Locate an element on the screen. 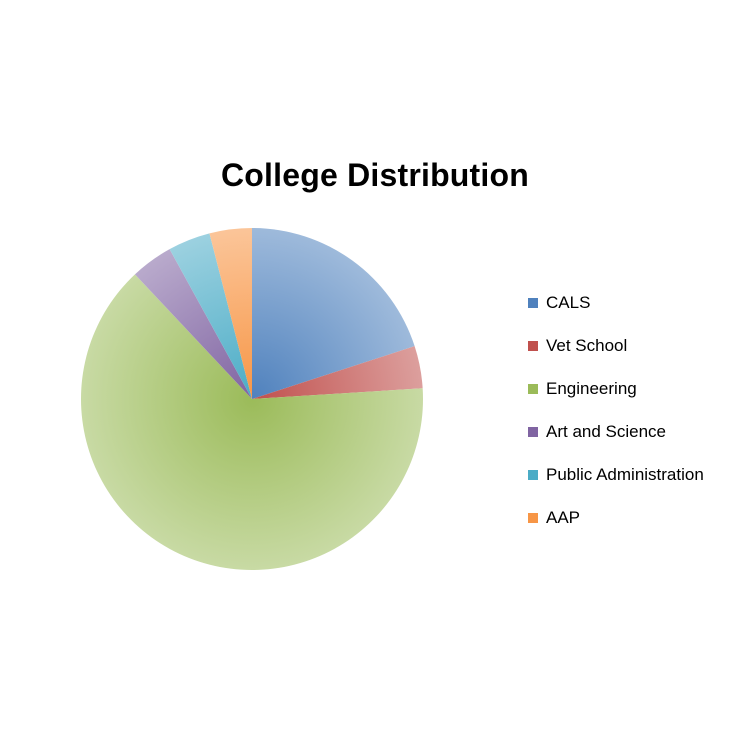 The width and height of the screenshot is (750, 750). pie-slice-art-and-science is located at coordinates (193, 324).